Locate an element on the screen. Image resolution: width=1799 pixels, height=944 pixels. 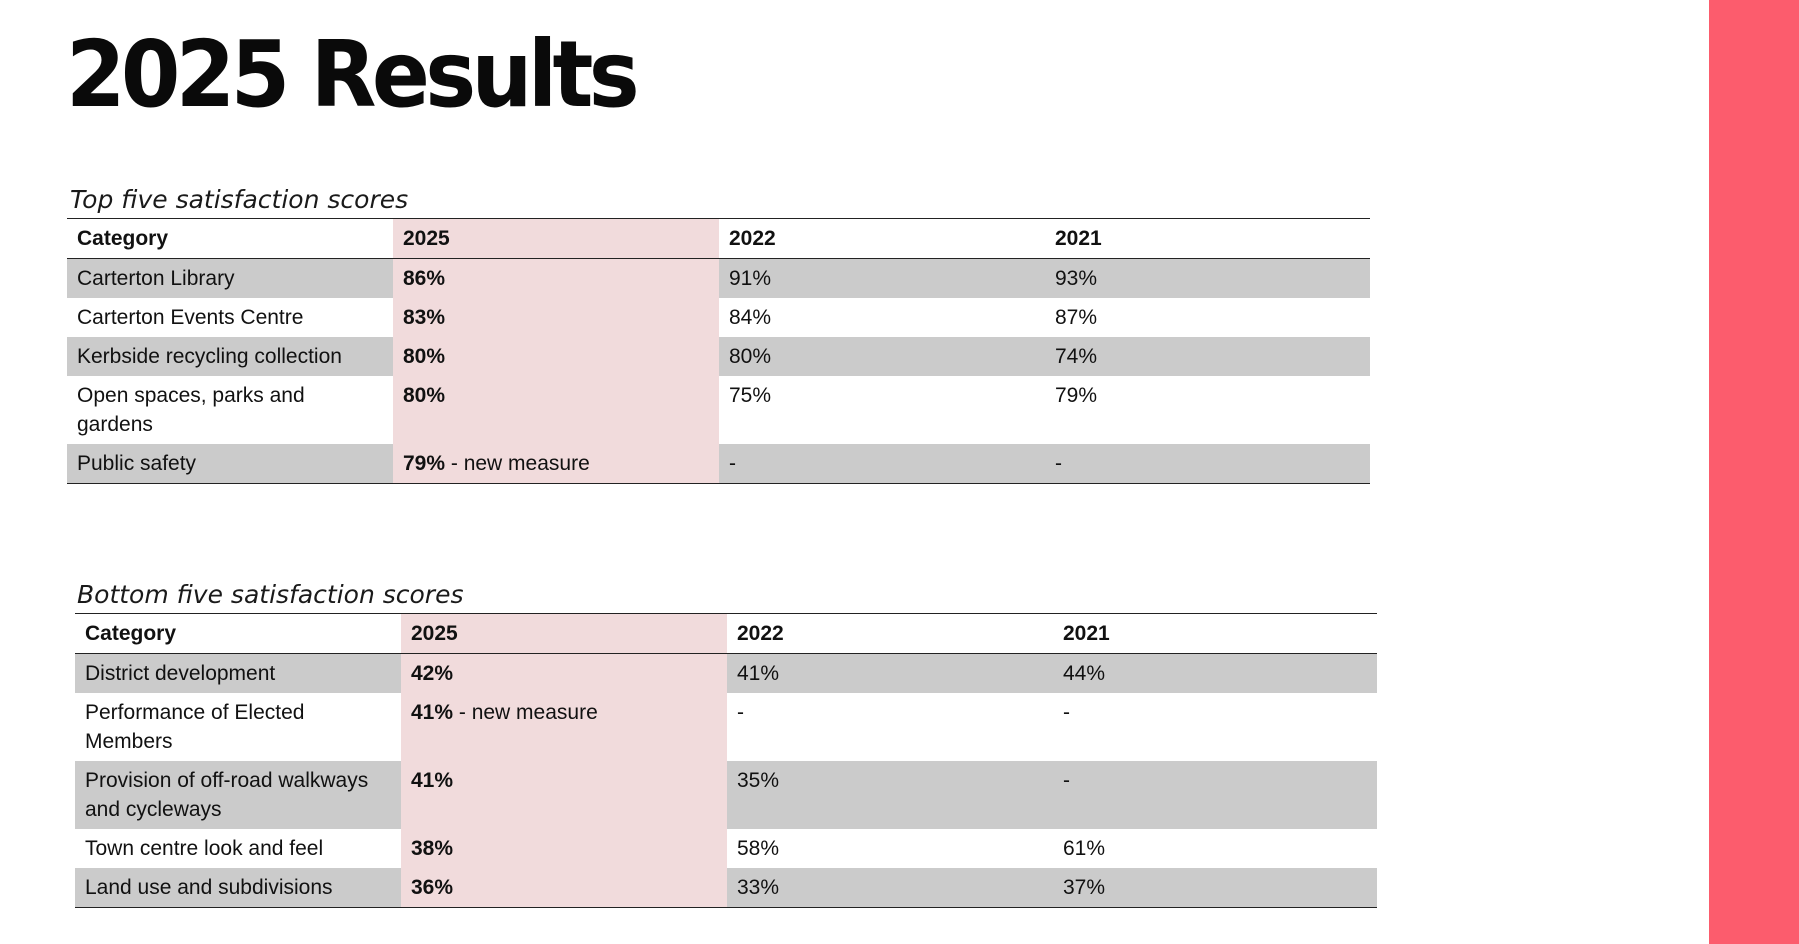
value-2025: 83% is located at coordinates (424, 317).